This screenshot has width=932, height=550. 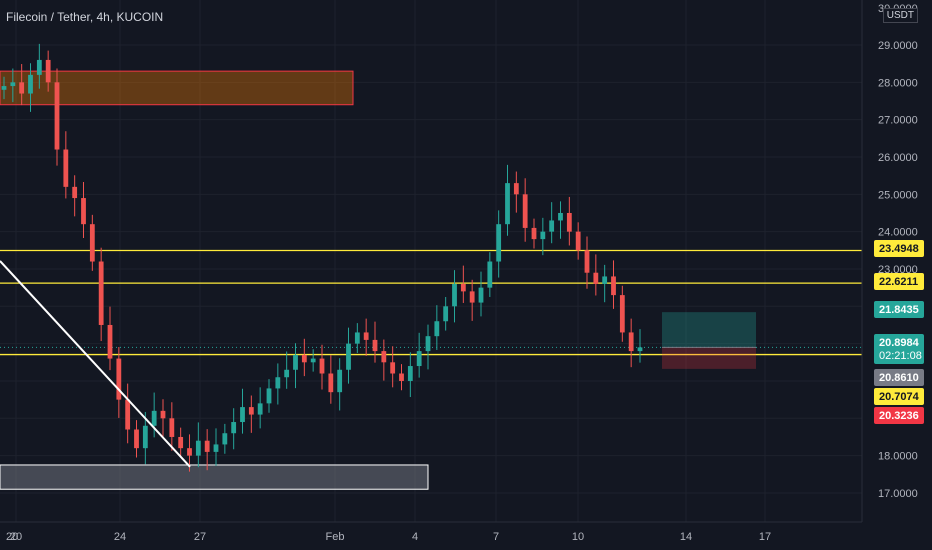 What do you see at coordinates (415, 537) in the screenshot?
I see `time-tick-label: 4` at bounding box center [415, 537].